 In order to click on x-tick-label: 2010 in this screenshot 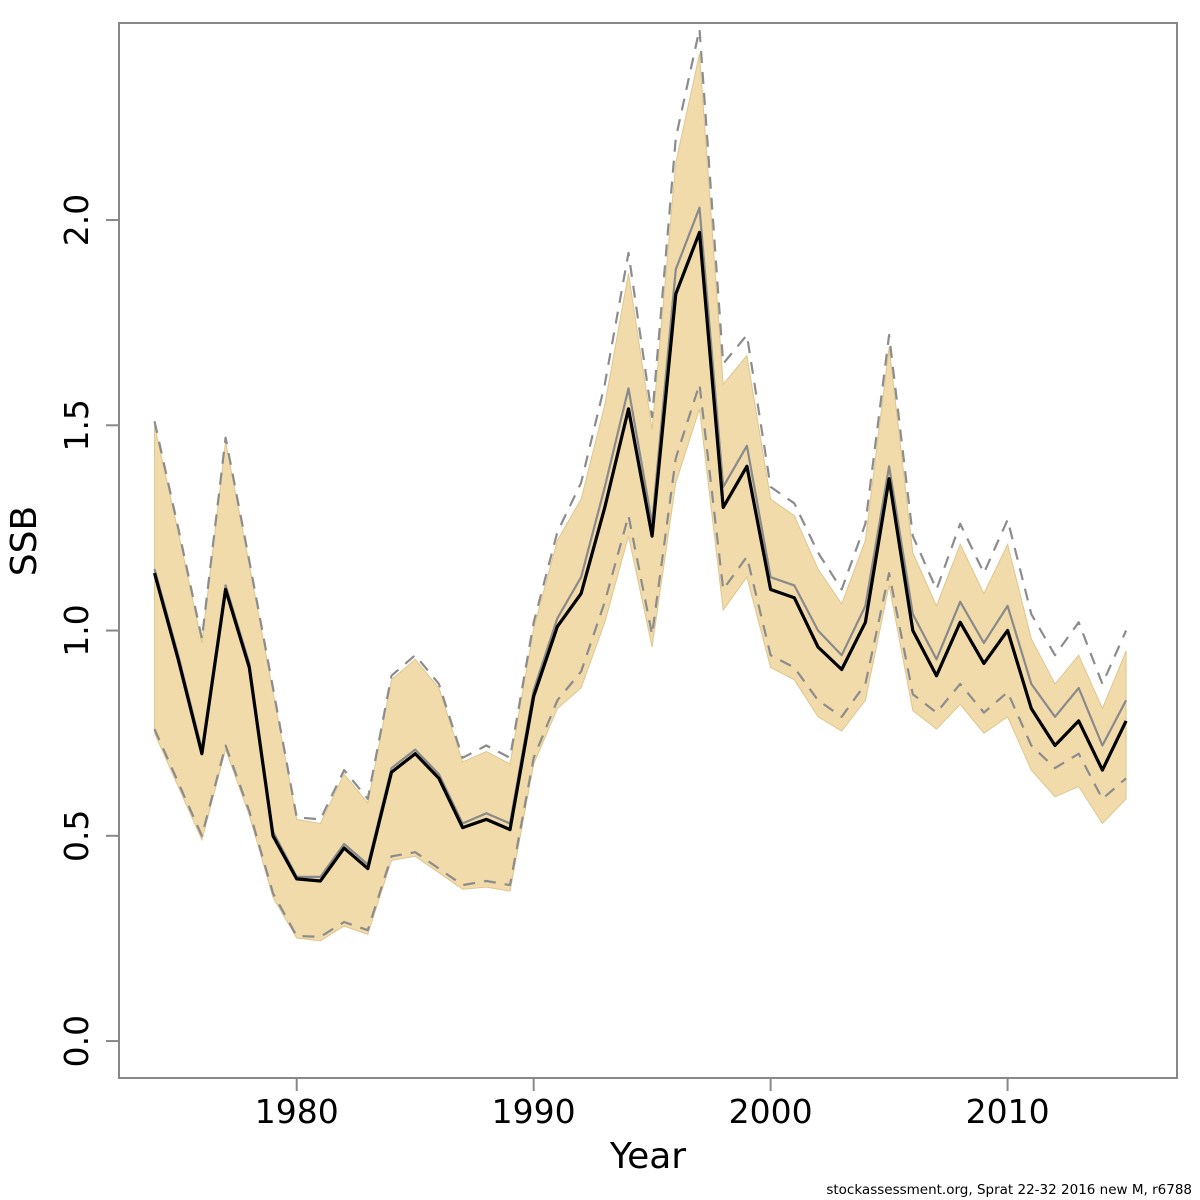, I will do `click(1008, 1111)`.